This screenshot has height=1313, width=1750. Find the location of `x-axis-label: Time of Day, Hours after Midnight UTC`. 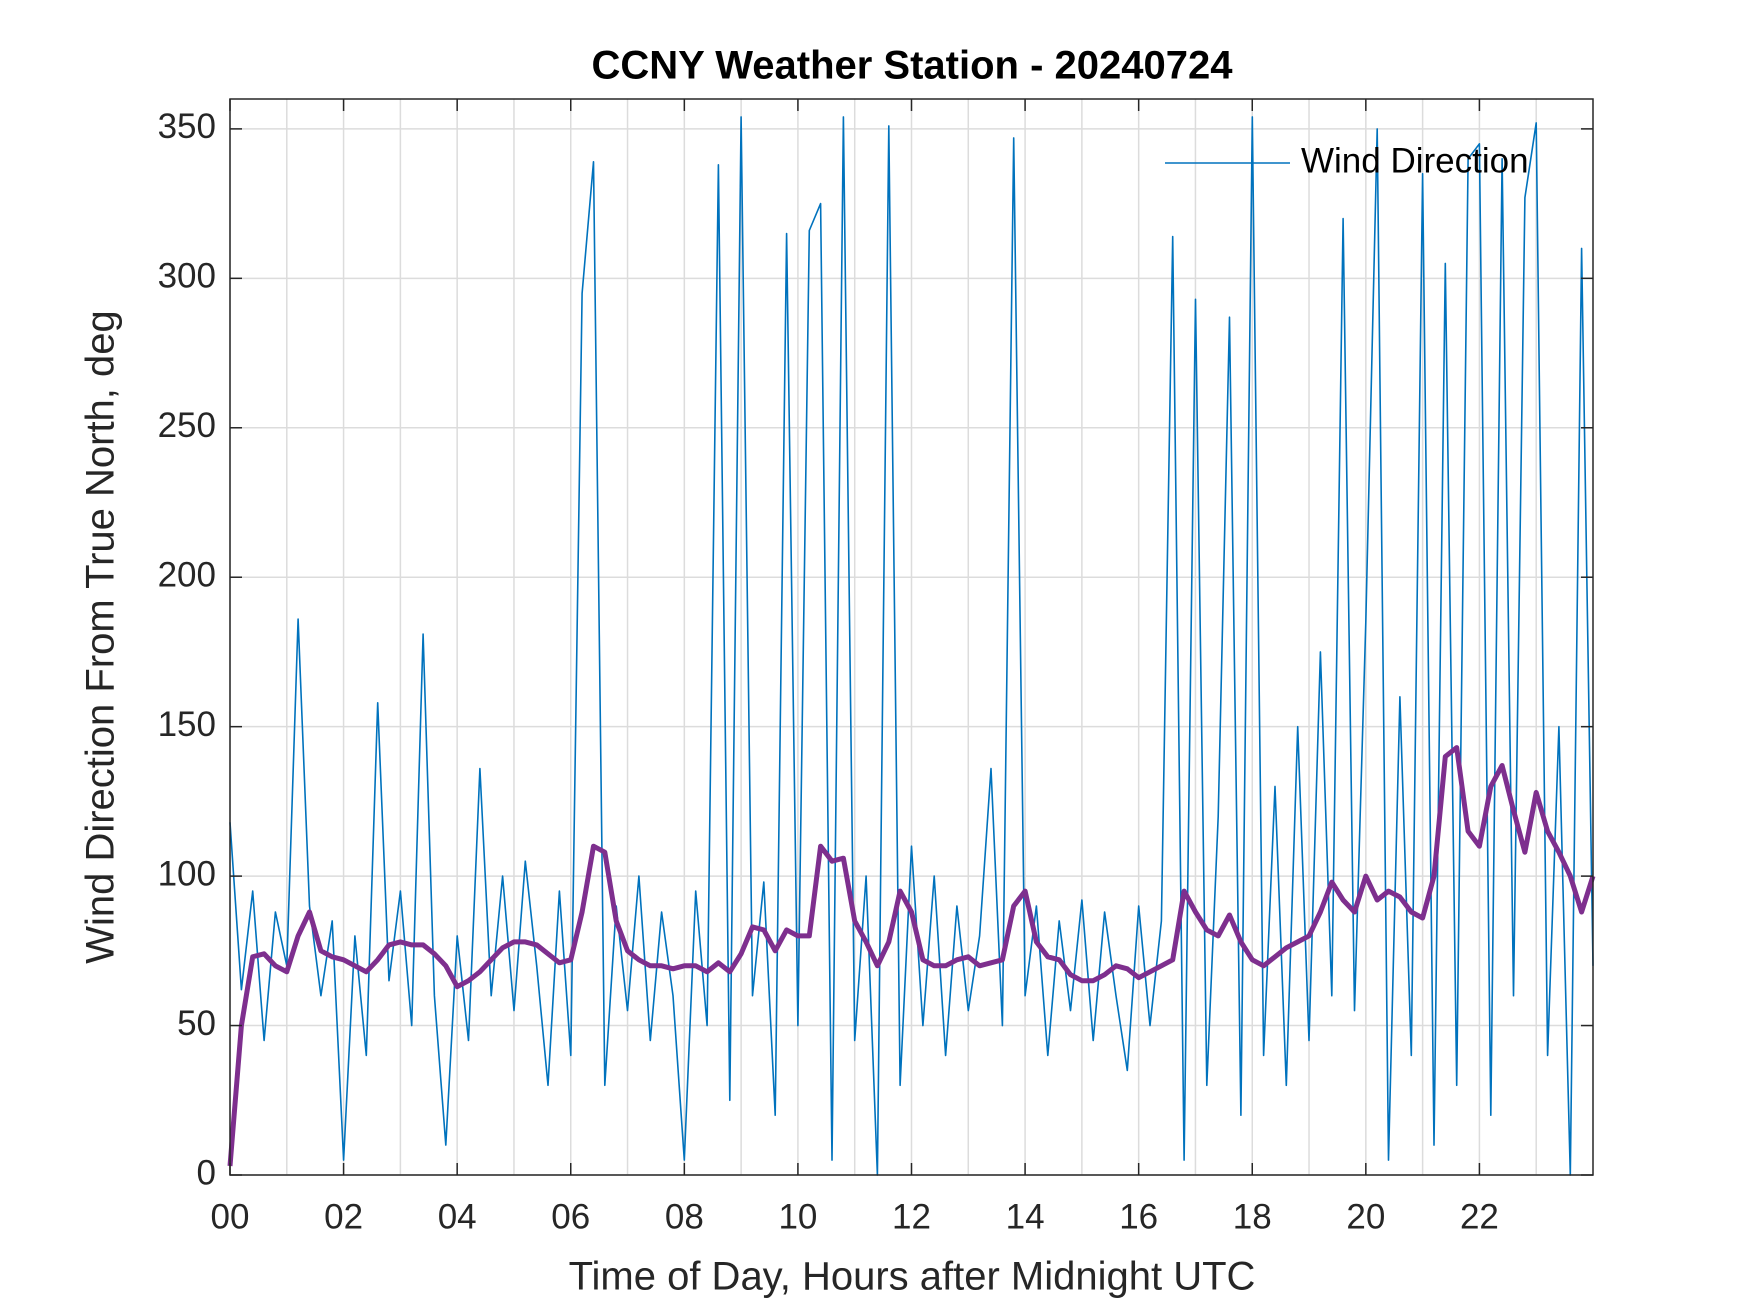

x-axis-label: Time of Day, Hours after Midnight UTC is located at coordinates (912, 1277).